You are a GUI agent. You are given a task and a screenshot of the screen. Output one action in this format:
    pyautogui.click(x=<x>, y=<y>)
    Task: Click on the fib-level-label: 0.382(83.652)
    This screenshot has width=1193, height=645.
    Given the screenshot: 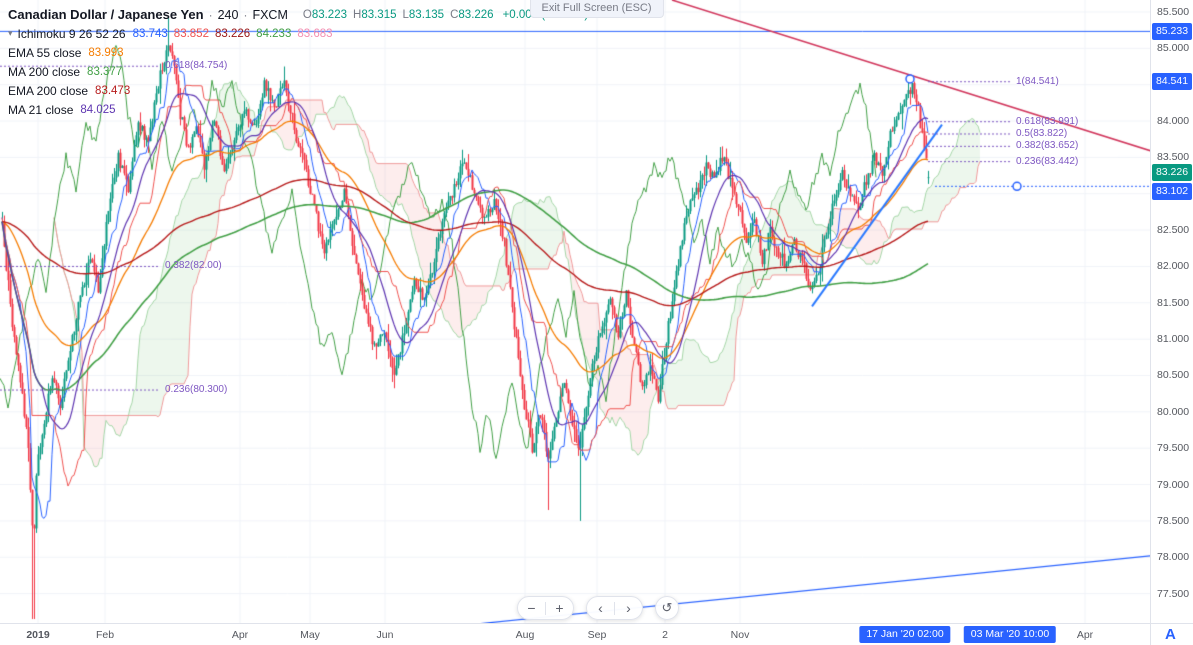 What is the action you would take?
    pyautogui.click(x=1047, y=146)
    